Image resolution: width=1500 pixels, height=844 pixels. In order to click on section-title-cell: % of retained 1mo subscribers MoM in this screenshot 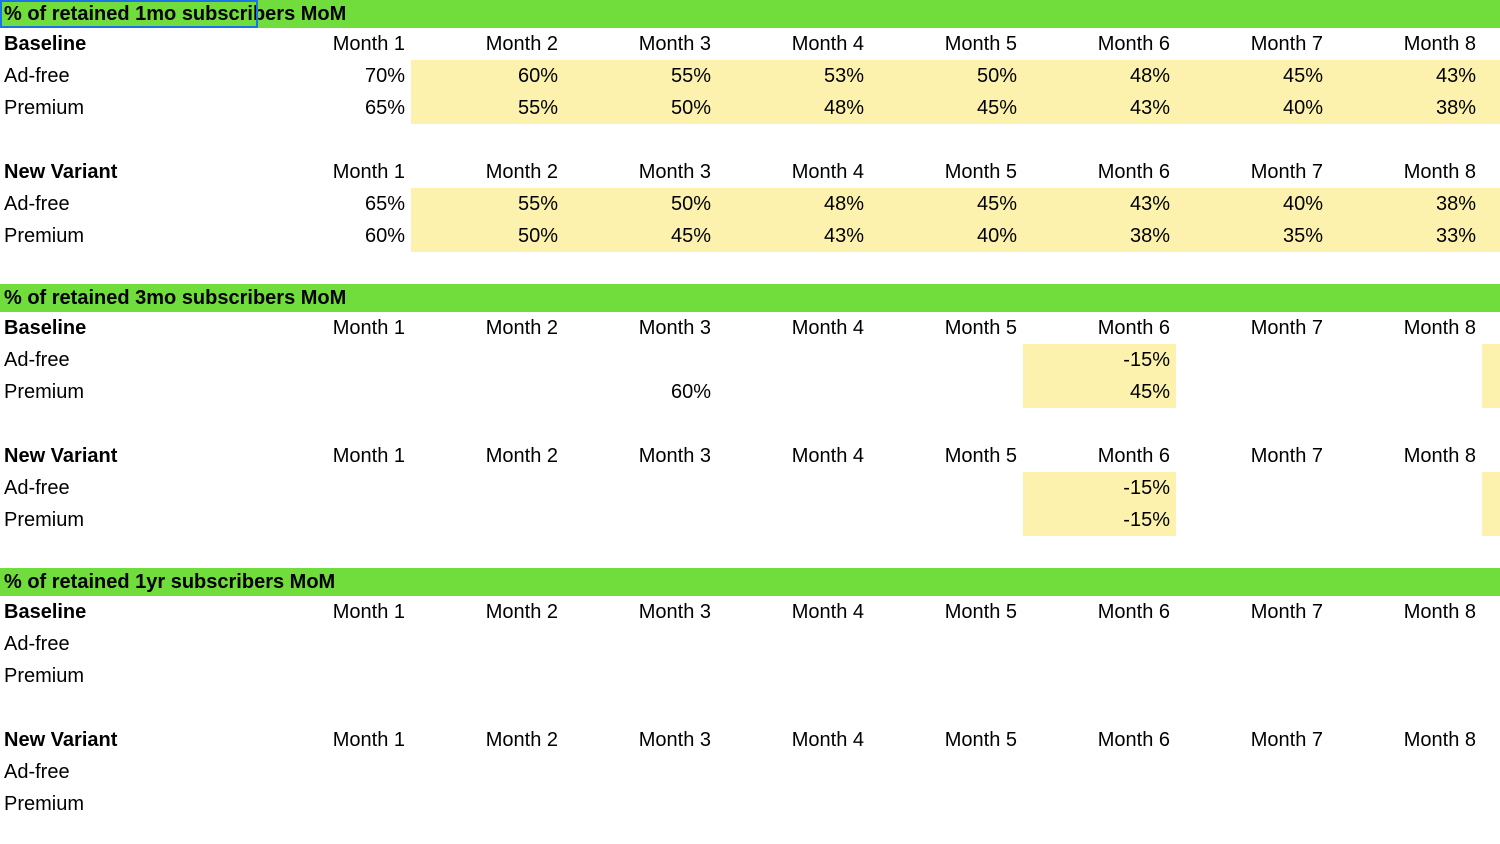, I will do `click(175, 14)`.